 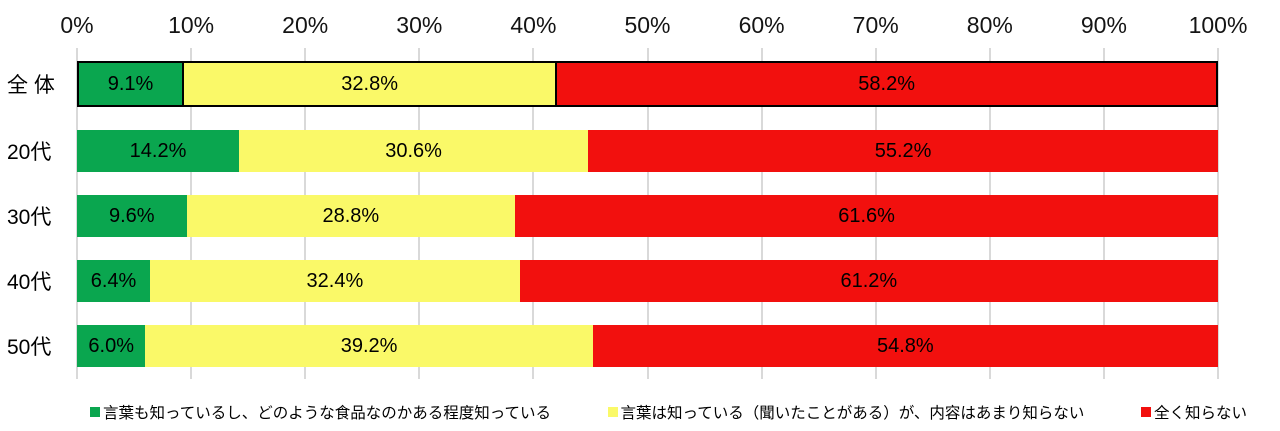 What do you see at coordinates (29, 282) in the screenshot?
I see `category-label: 40代` at bounding box center [29, 282].